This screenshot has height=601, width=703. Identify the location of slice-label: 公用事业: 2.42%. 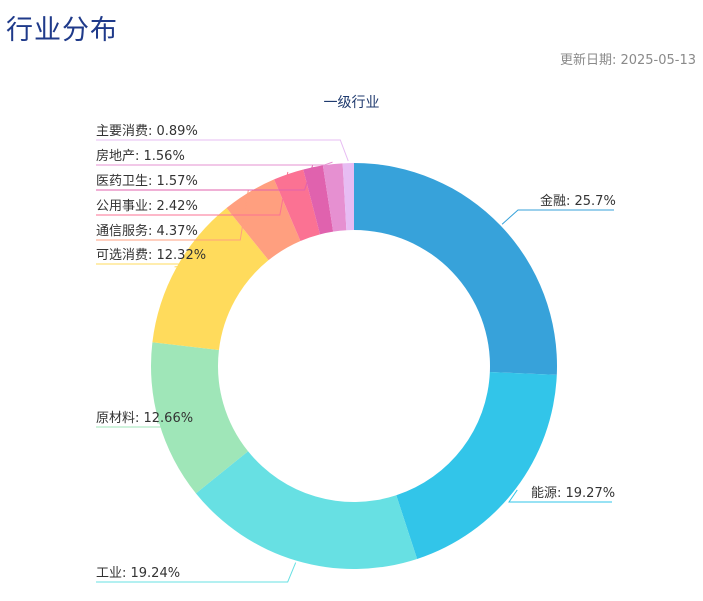
(147, 206).